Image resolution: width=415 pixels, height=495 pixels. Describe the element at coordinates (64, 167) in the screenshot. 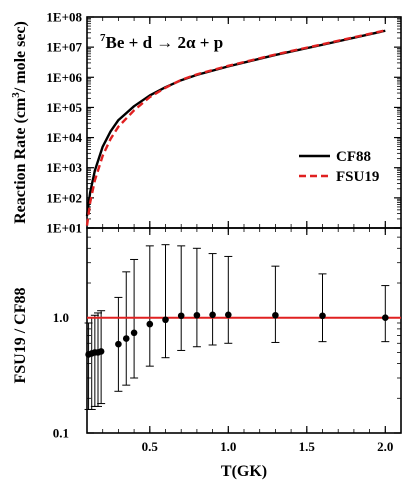

I see `y-tick-label: 1E+03` at that location.